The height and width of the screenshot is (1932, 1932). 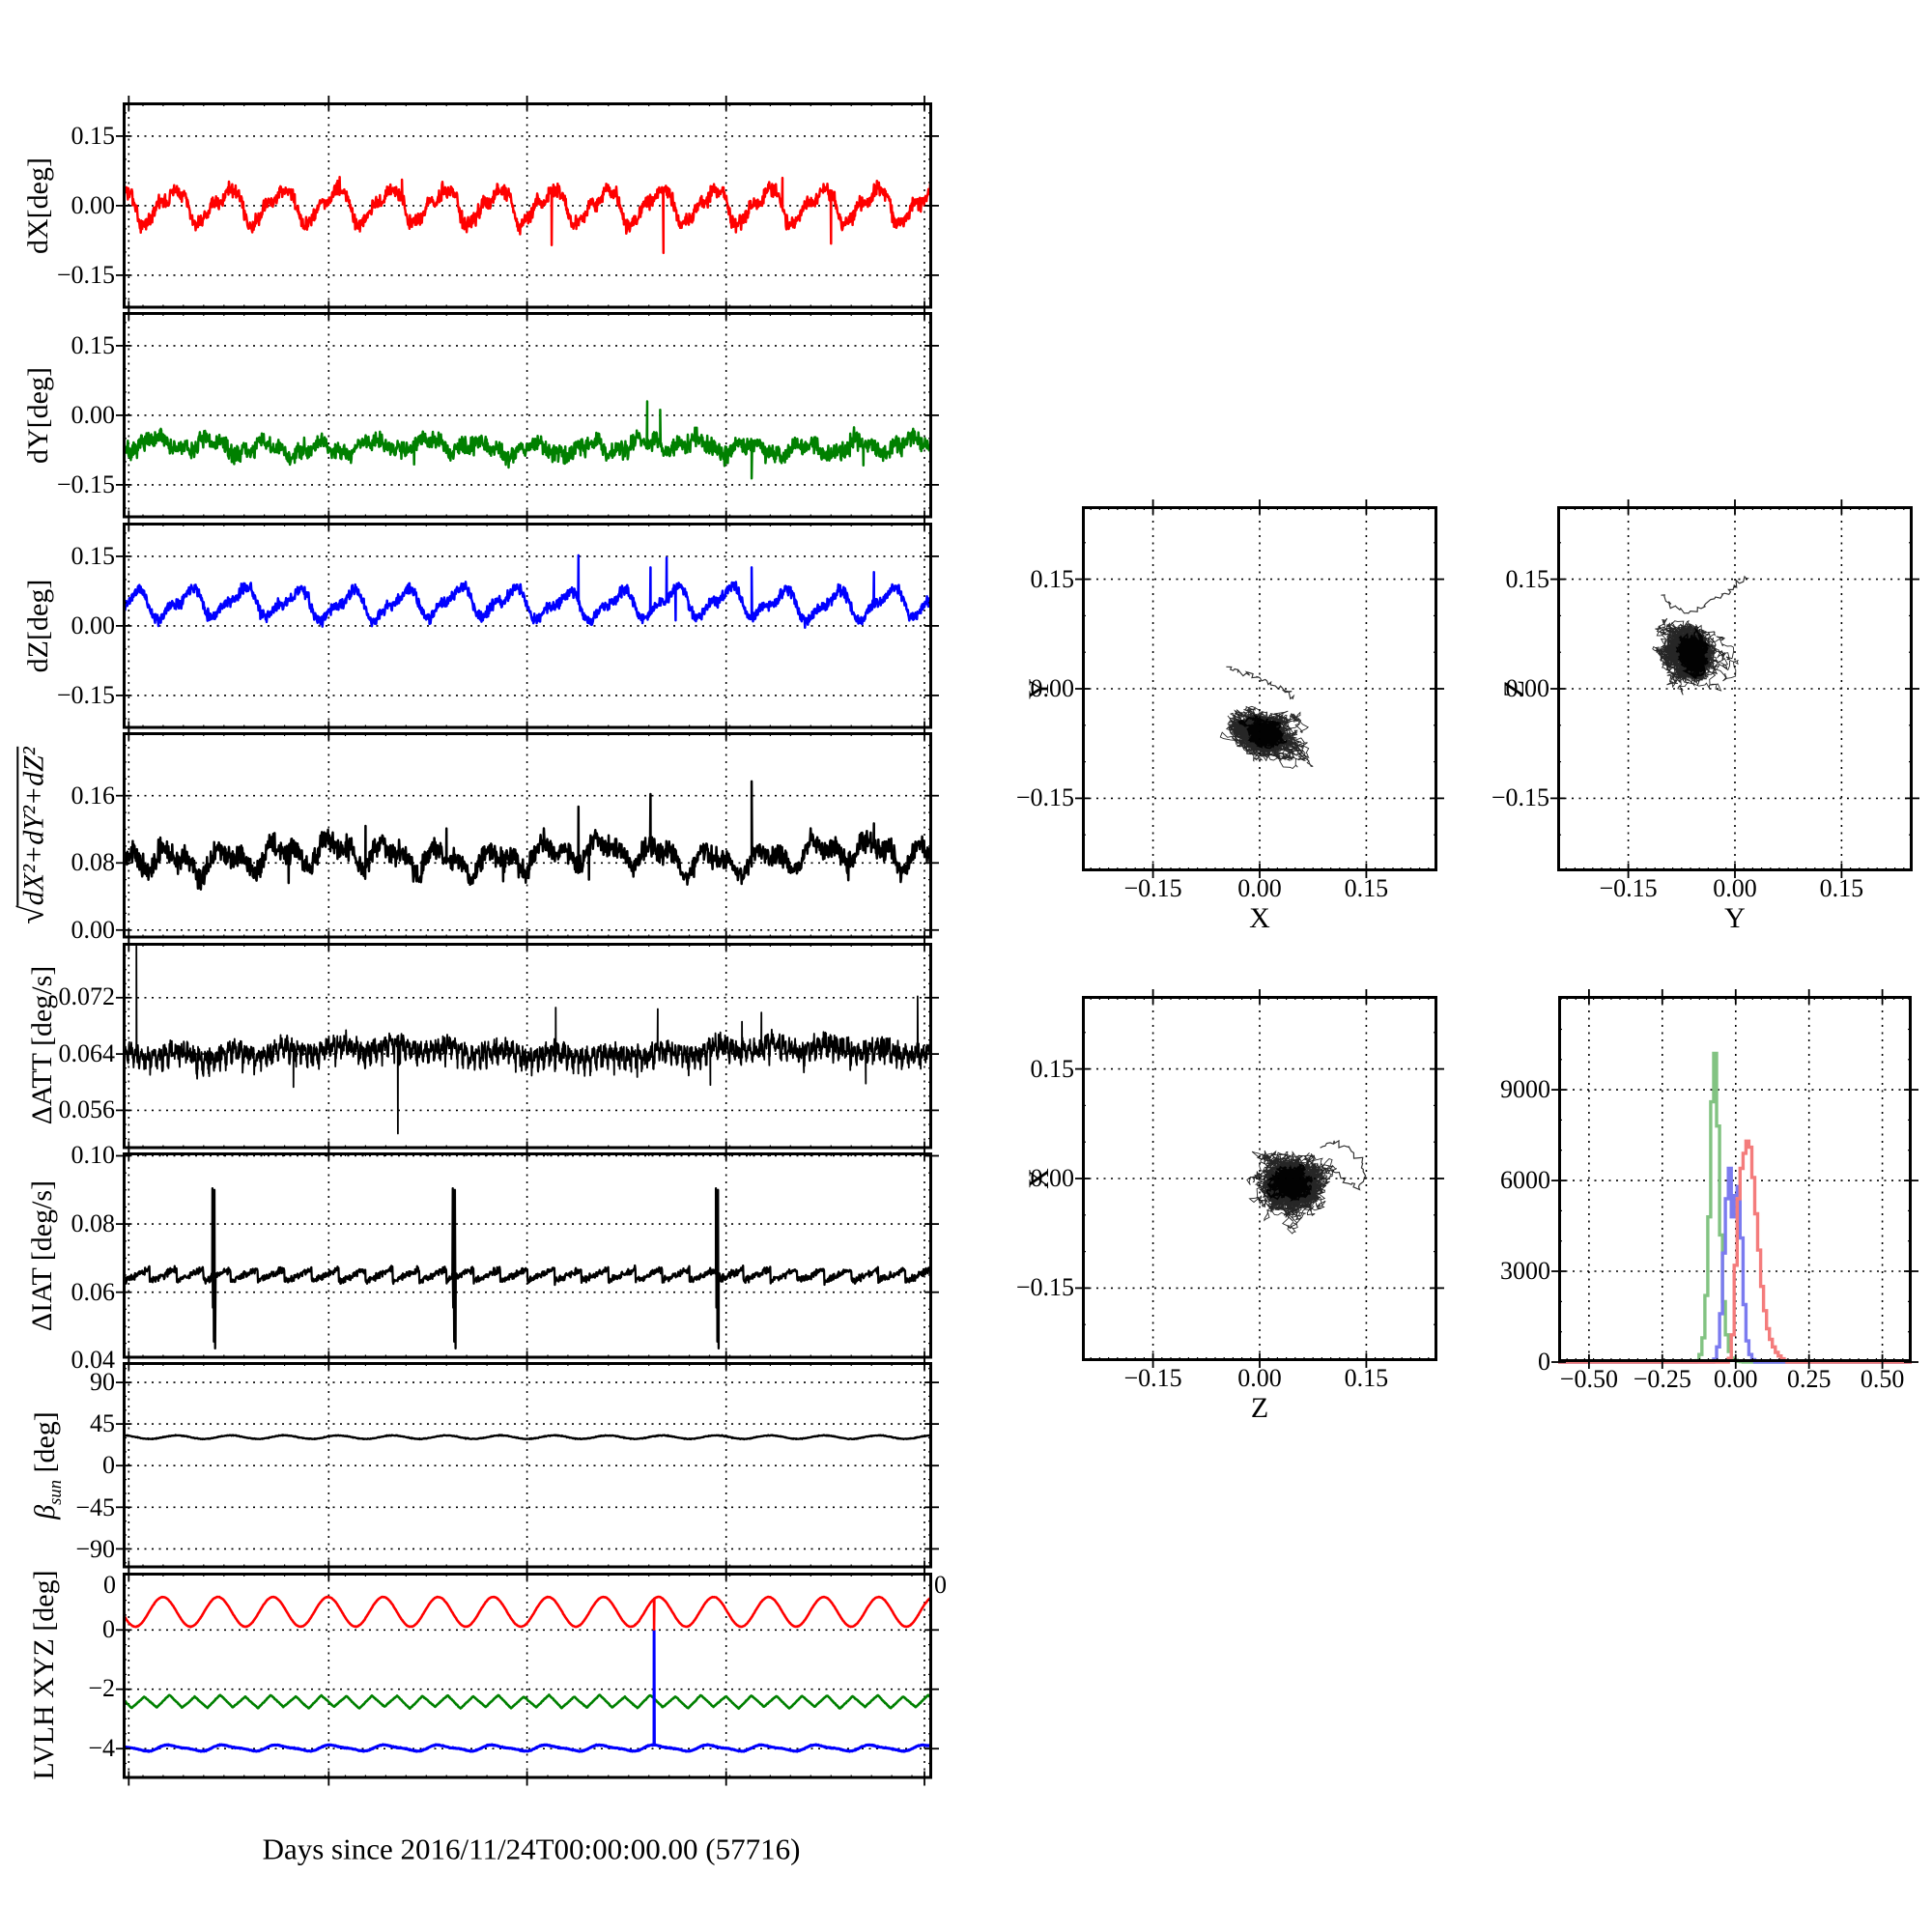 What do you see at coordinates (1520, 797) in the screenshot?
I see `ytick-z-vs-y: −0.15` at bounding box center [1520, 797].